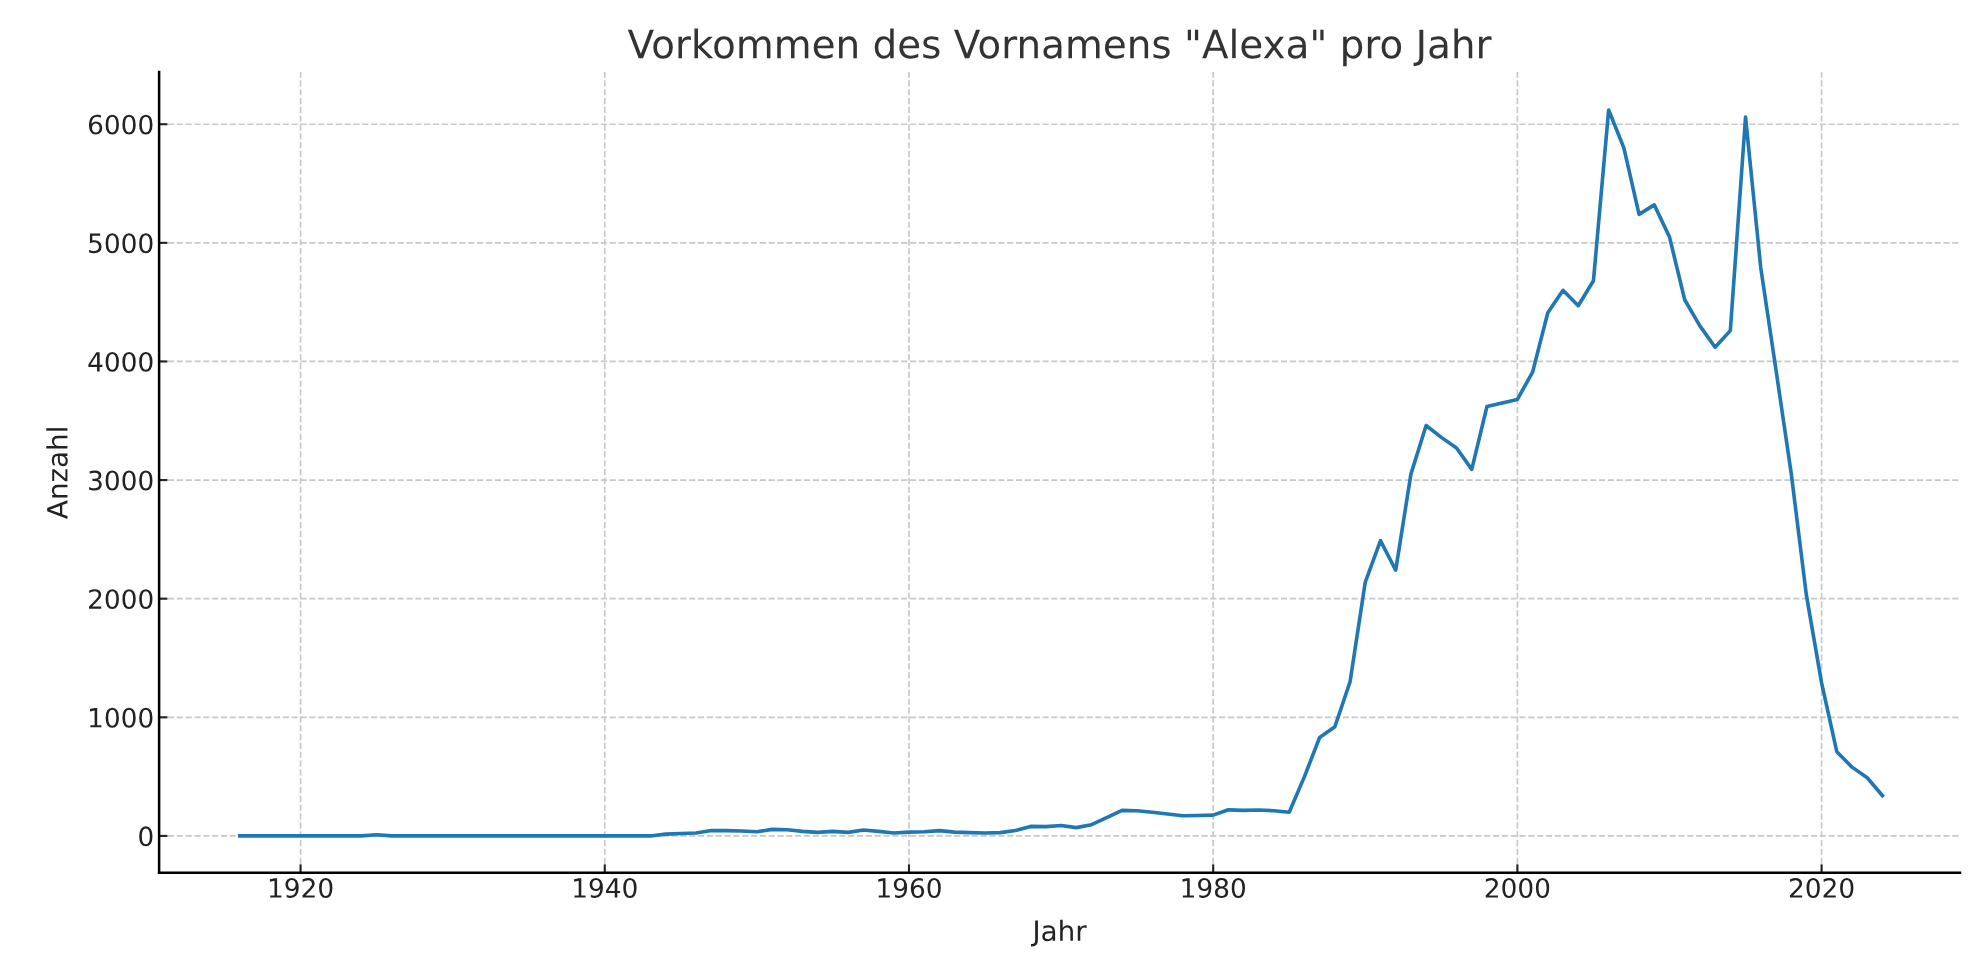  I want to click on x-tick-label: 1940, so click(605, 888).